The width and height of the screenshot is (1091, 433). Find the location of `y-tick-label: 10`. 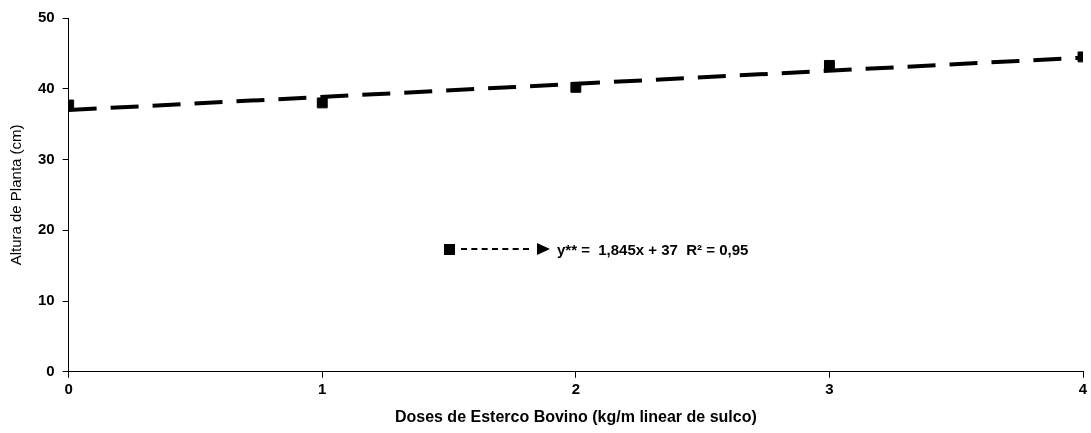

y-tick-label: 10 is located at coordinates (46, 300).